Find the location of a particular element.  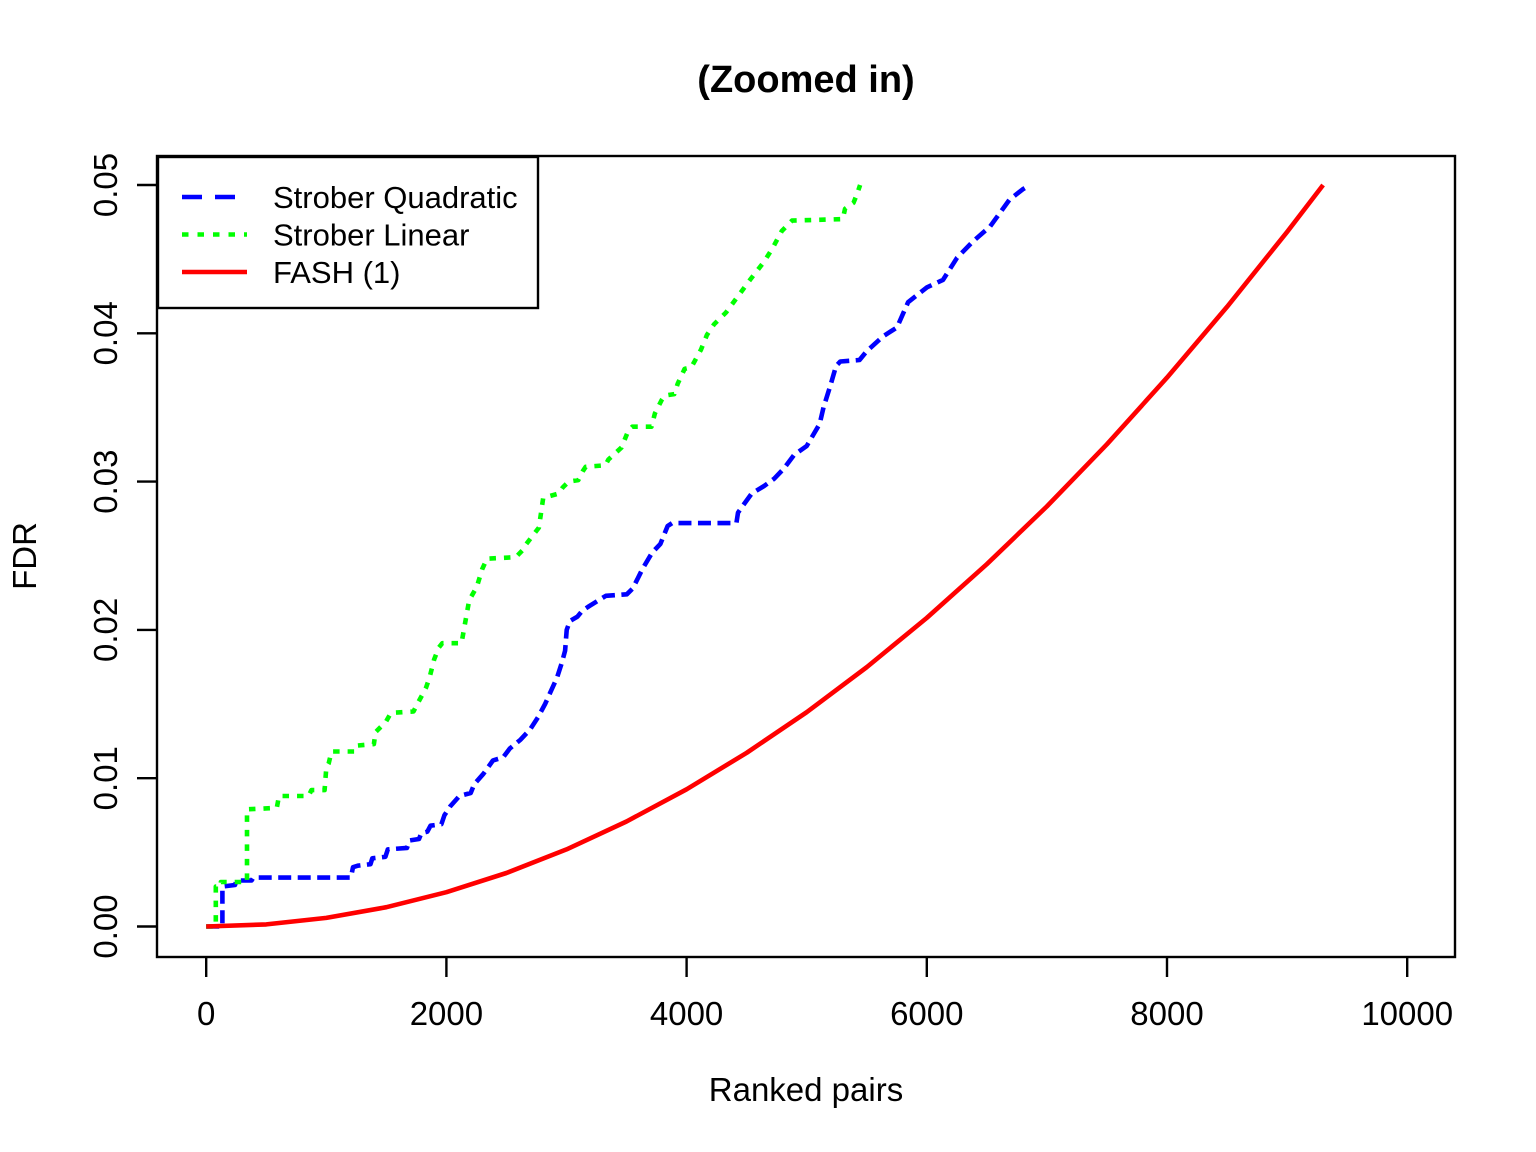

x-tick-label: 8000 is located at coordinates (1166, 1013).